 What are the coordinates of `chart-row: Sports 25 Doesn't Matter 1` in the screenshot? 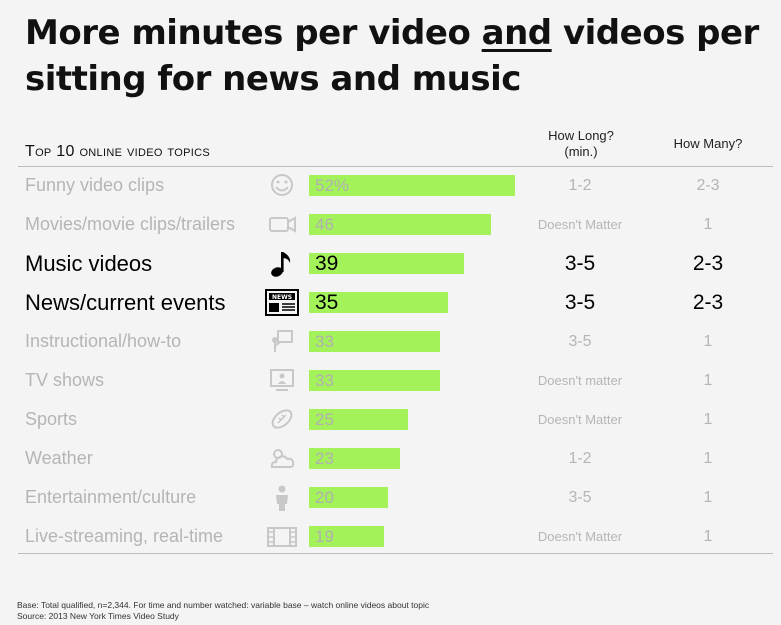 It's located at (390, 419).